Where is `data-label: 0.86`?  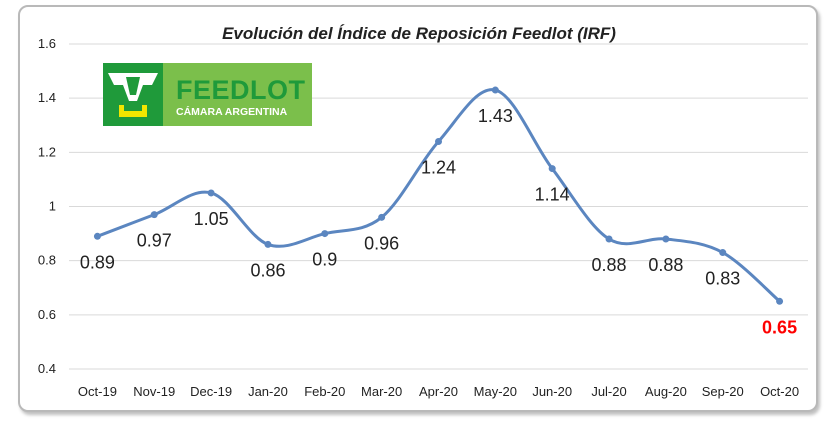 data-label: 0.86 is located at coordinates (267, 270).